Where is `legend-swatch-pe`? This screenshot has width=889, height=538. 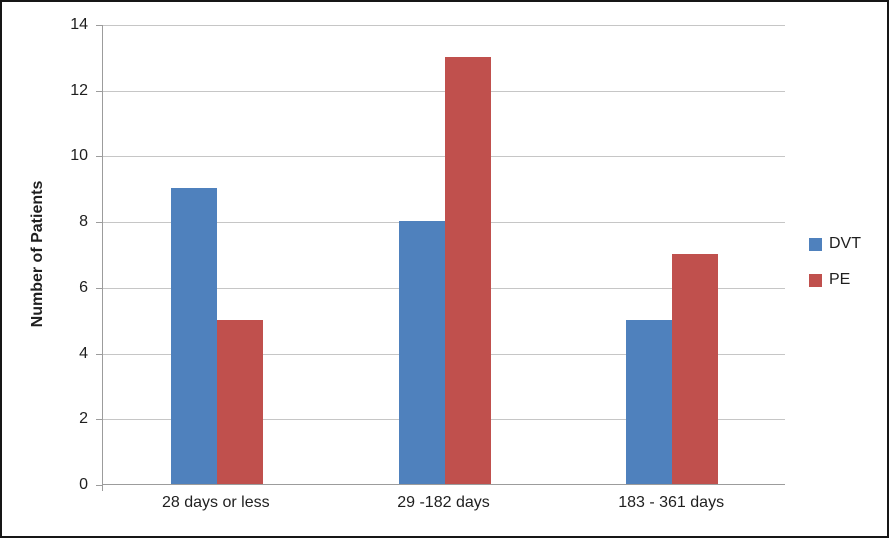
legend-swatch-pe is located at coordinates (815, 280).